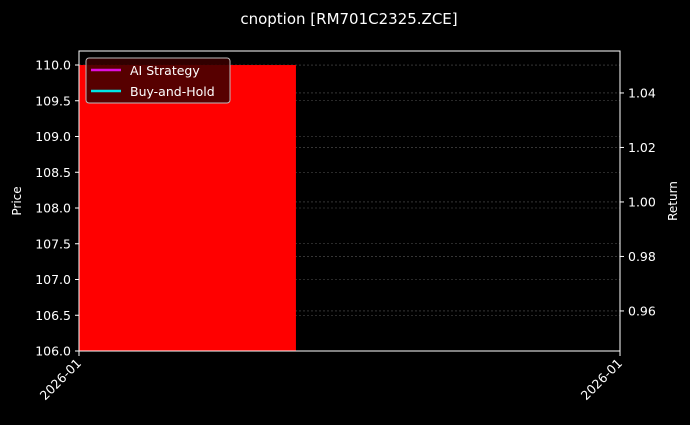 This screenshot has width=690, height=425. What do you see at coordinates (642, 147) in the screenshot?
I see `y-right-tick-label: 1.02` at bounding box center [642, 147].